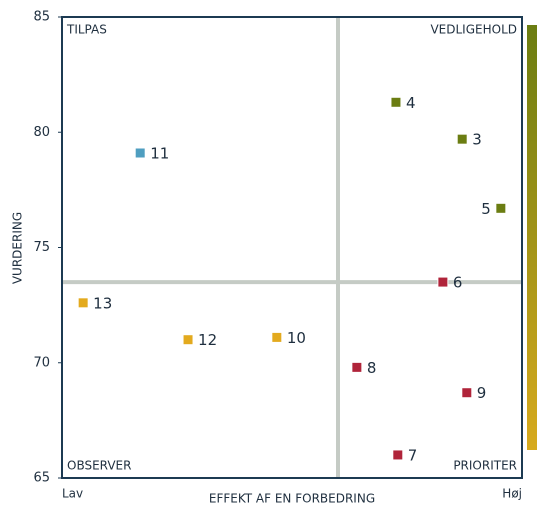 The height and width of the screenshot is (508, 539). I want to click on y-axis-label: VURDERING, so click(18, 248).